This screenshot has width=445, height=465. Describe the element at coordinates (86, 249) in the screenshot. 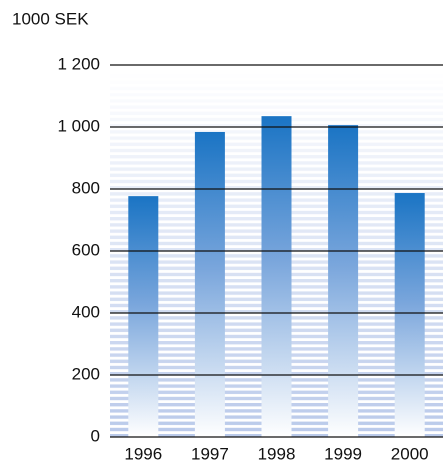

I see `y-tick-label: 600` at that location.